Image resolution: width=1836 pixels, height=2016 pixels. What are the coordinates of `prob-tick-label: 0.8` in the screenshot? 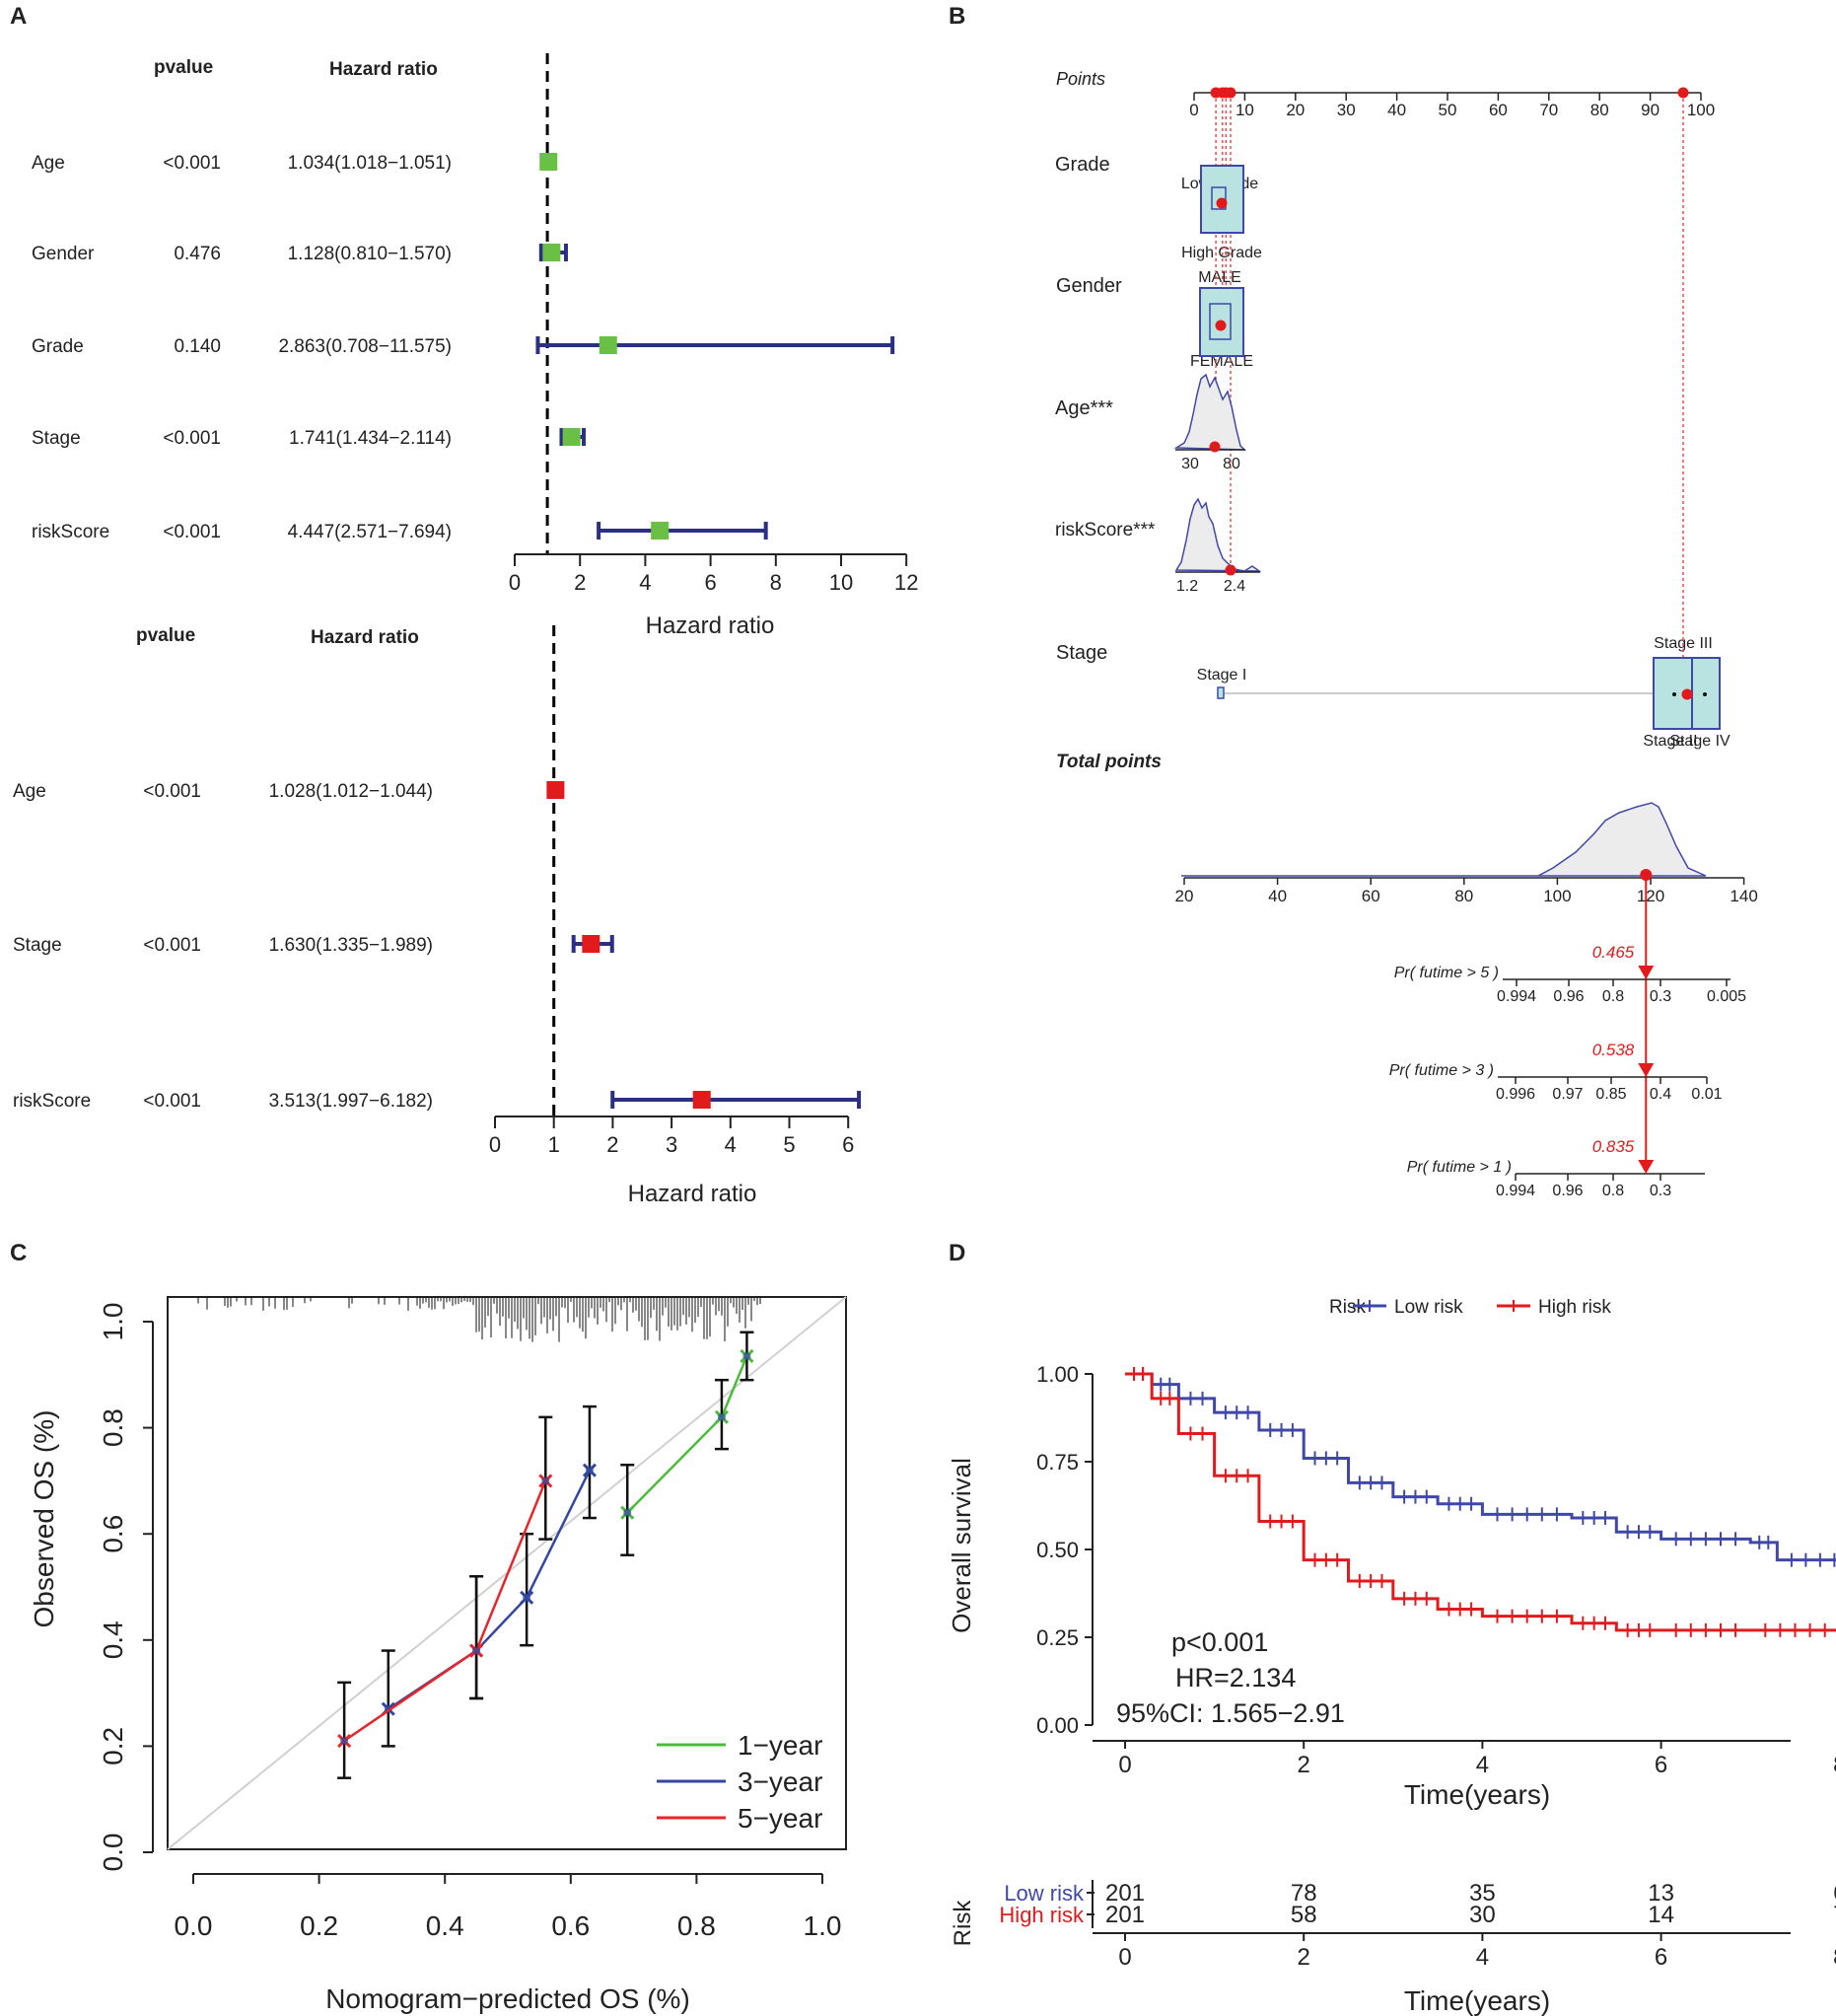 It's located at (1613, 996).